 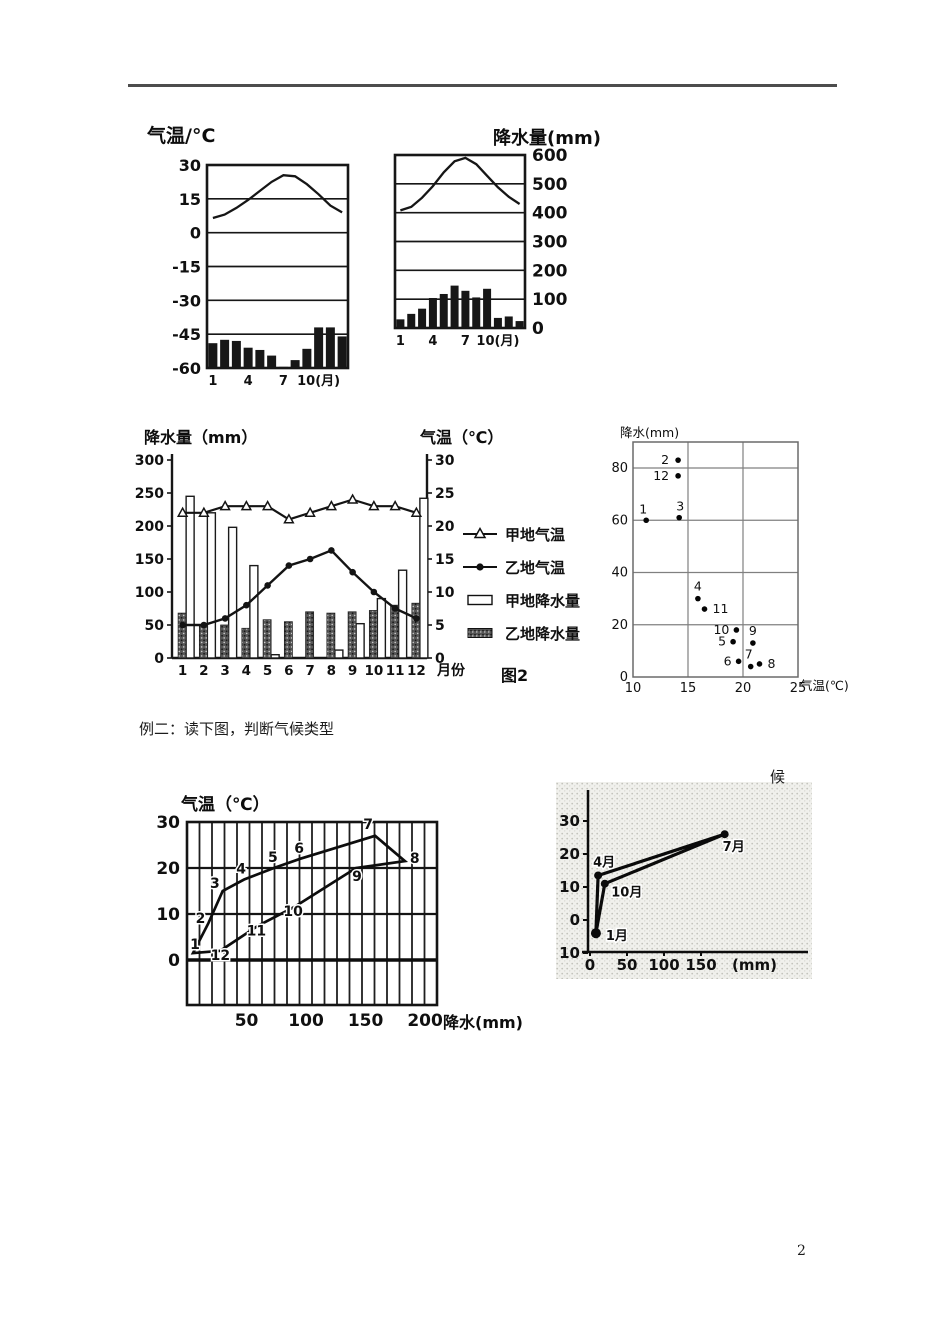 I want to click on y-tick-label: 500, so click(x=550, y=185).